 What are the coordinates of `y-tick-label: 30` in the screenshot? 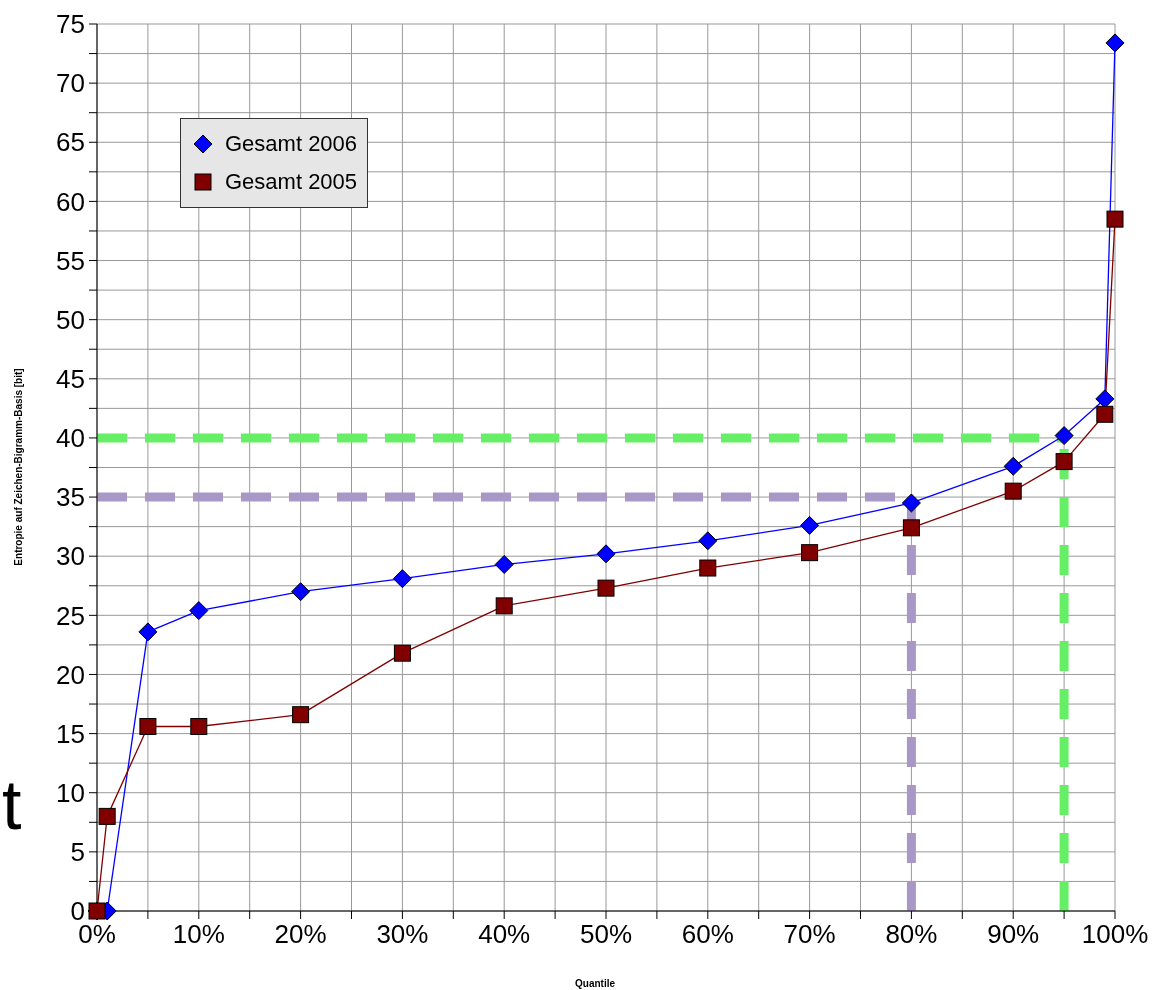 It's located at (70, 556).